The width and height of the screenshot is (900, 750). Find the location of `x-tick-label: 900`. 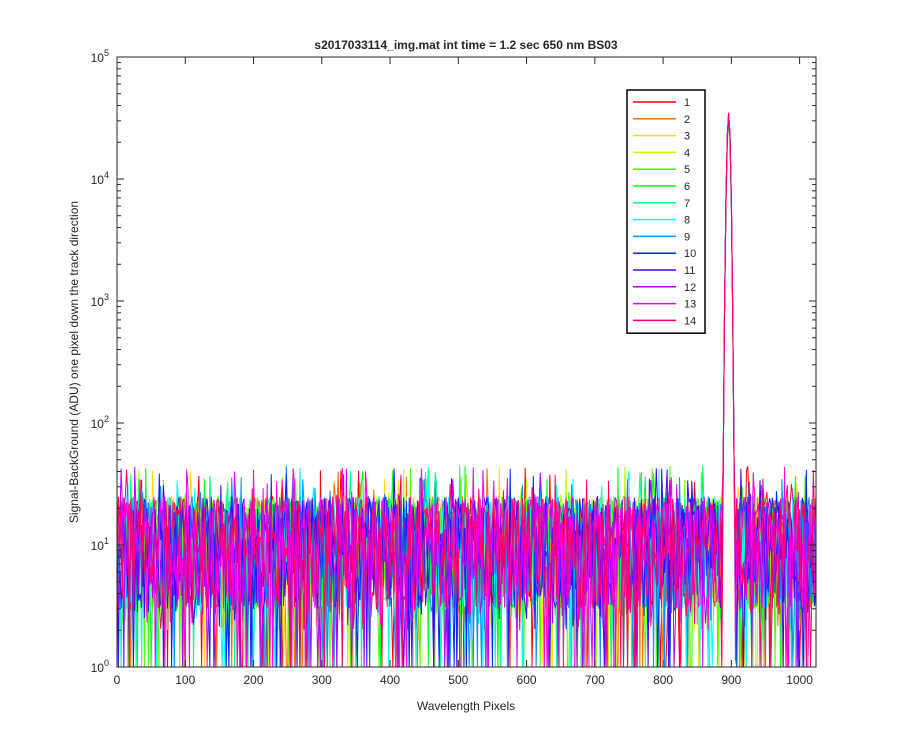

x-tick-label: 900 is located at coordinates (731, 680).